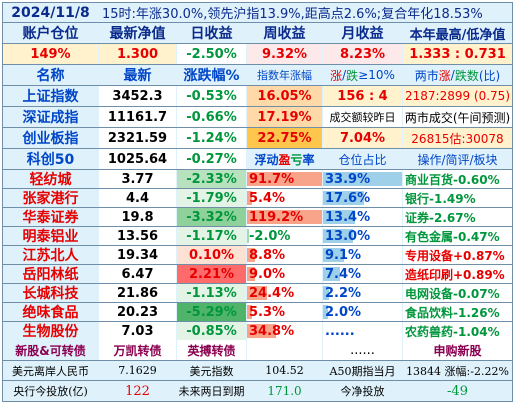 This screenshot has width=515, height=406. Describe the element at coordinates (284, 293) in the screenshot. I see `floating-pnl: 24.4%` at that location.